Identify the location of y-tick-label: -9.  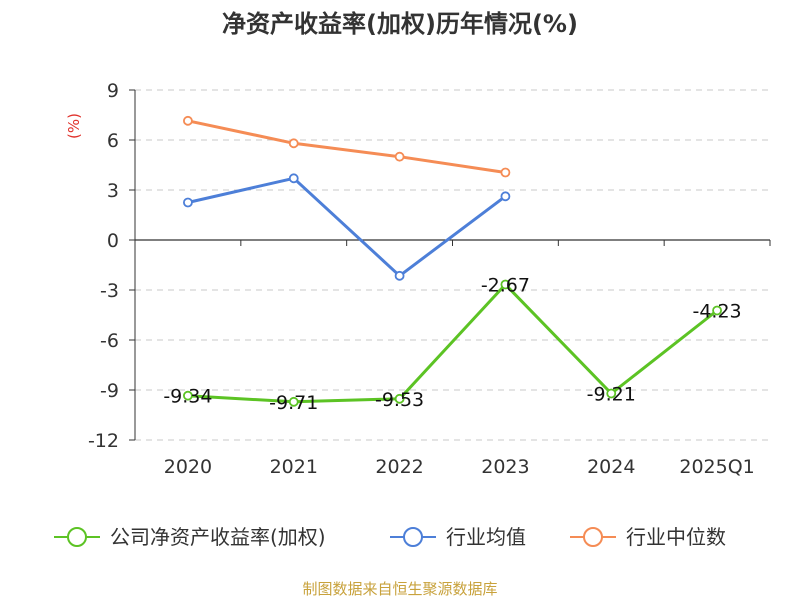
(109, 391).